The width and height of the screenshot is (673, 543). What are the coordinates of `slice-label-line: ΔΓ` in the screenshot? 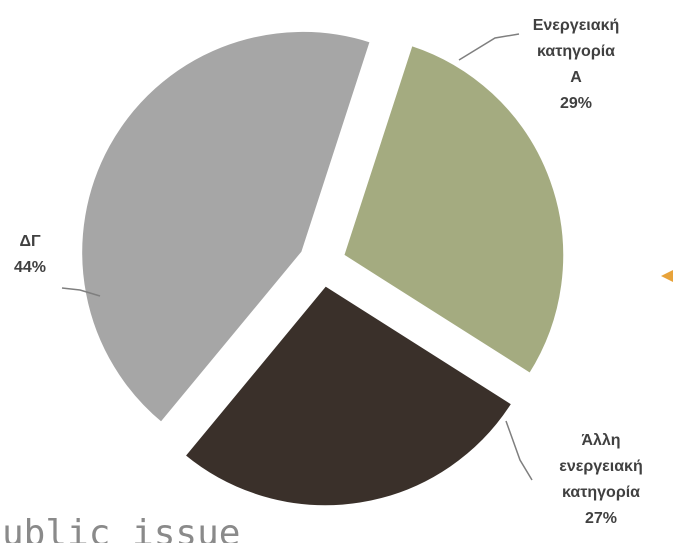 It's located at (30, 241).